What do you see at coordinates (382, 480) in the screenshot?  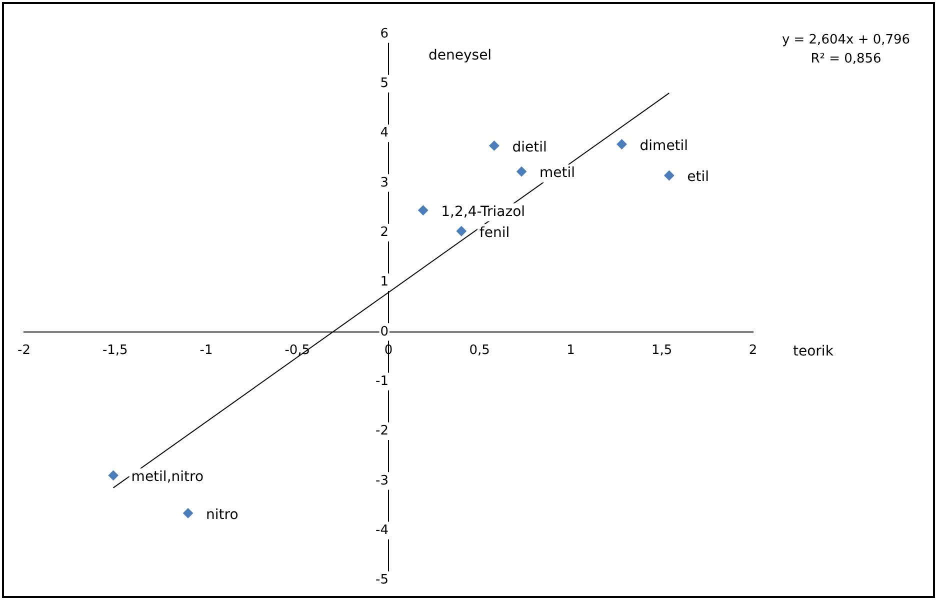 I see `y-tick-label: -3` at bounding box center [382, 480].